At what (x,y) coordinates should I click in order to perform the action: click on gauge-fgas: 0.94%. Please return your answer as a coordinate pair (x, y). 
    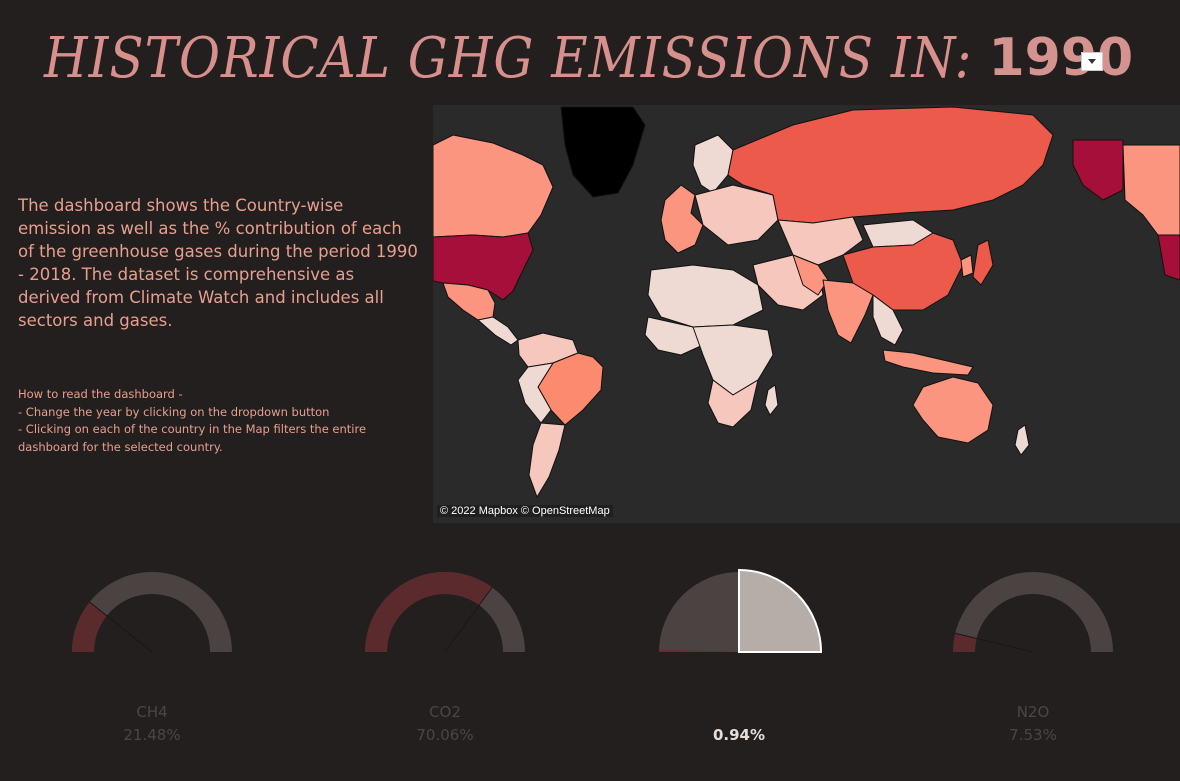
    Looking at the image, I should click on (739, 655).